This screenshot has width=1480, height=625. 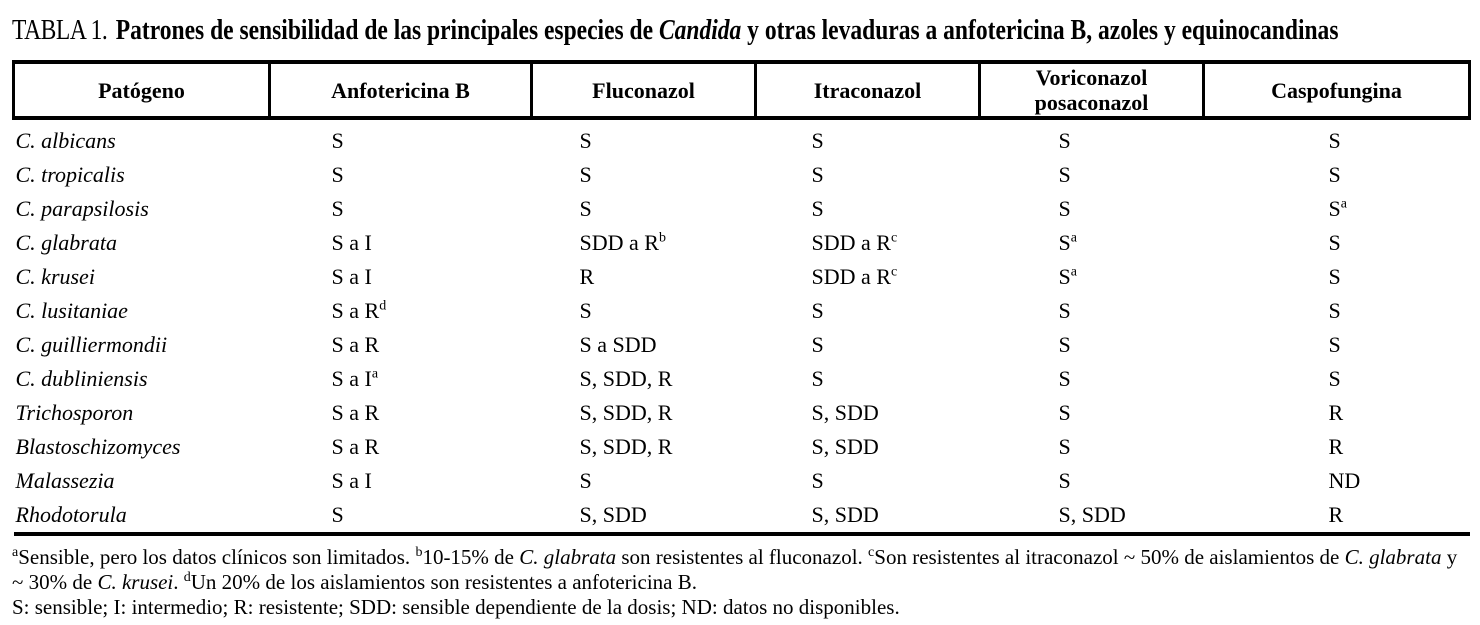 What do you see at coordinates (643, 90) in the screenshot?
I see `column-header: Fluconazol` at bounding box center [643, 90].